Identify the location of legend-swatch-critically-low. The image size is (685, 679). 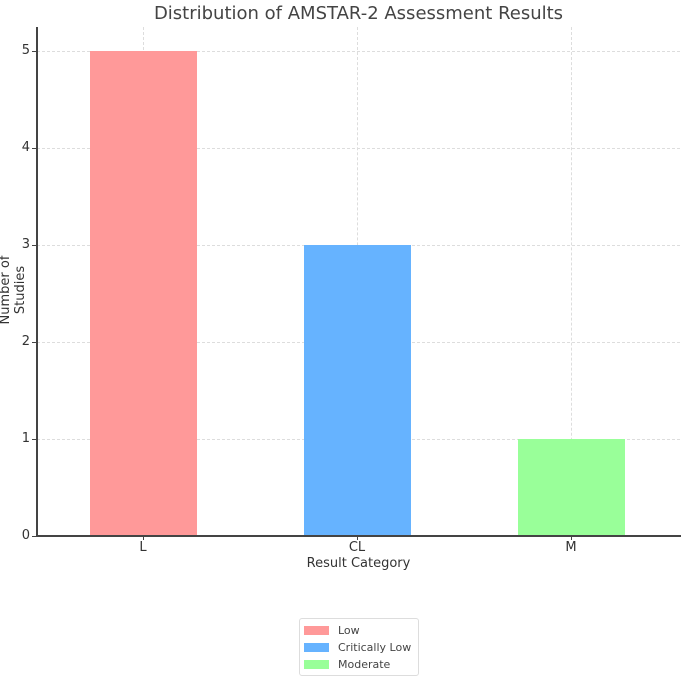
(316, 647).